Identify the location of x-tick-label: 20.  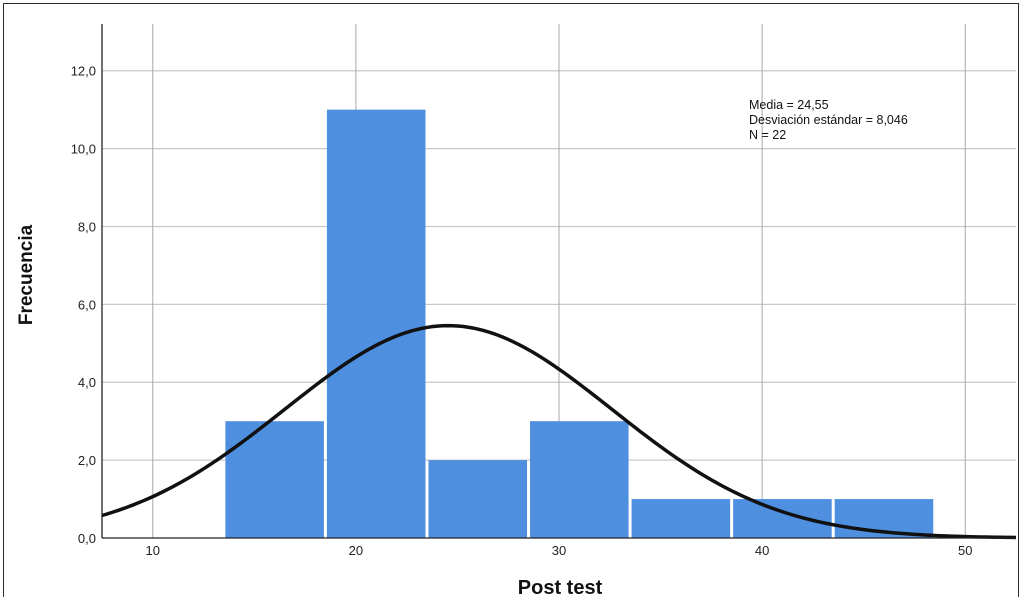
(356, 550).